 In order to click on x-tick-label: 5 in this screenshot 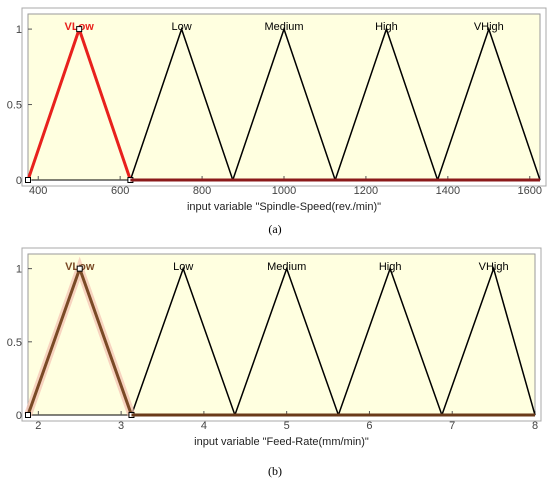, I will do `click(287, 426)`.